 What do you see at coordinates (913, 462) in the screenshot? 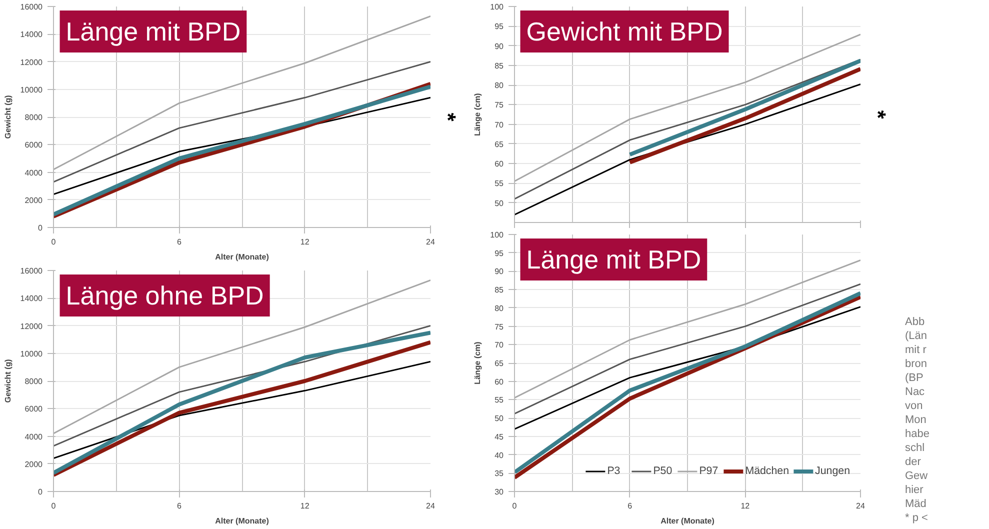
I see `text: der` at bounding box center [913, 462].